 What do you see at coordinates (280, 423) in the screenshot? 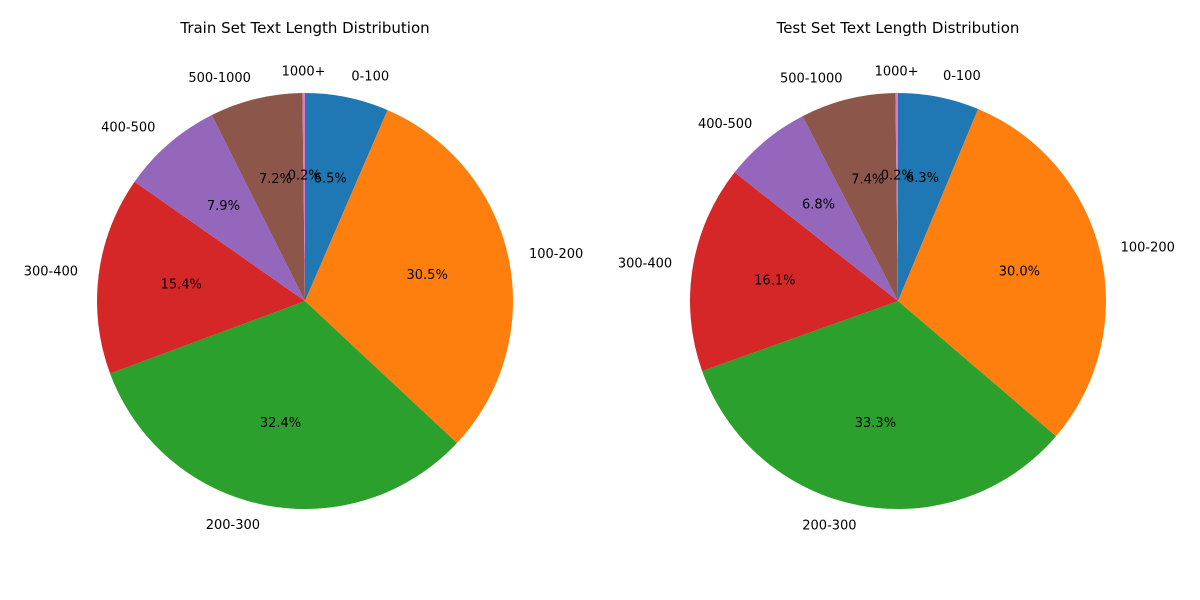
I see `train-percent-label: 32.4%` at bounding box center [280, 423].